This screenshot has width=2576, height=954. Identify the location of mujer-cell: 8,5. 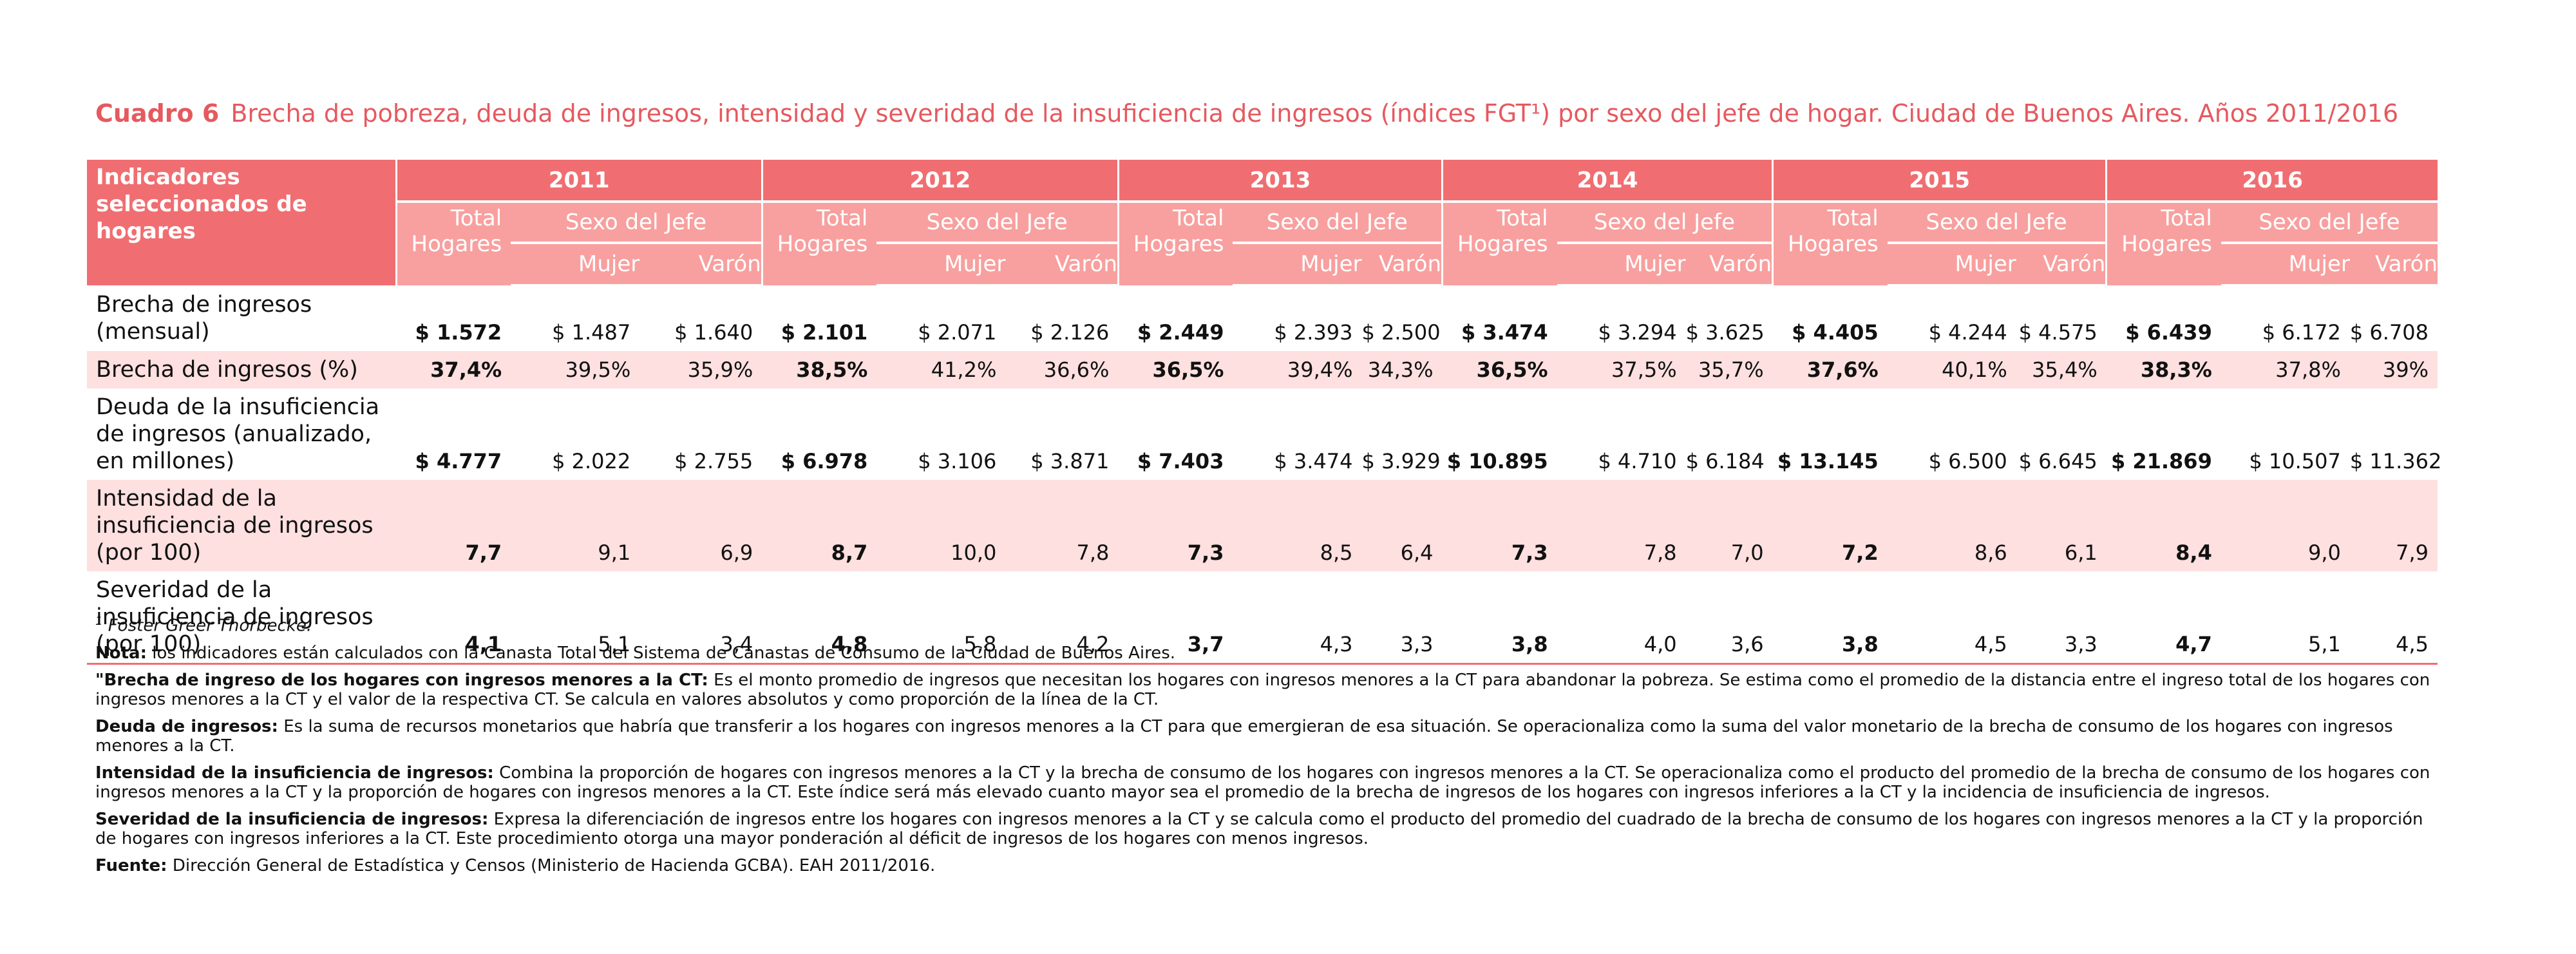
(1297, 525).